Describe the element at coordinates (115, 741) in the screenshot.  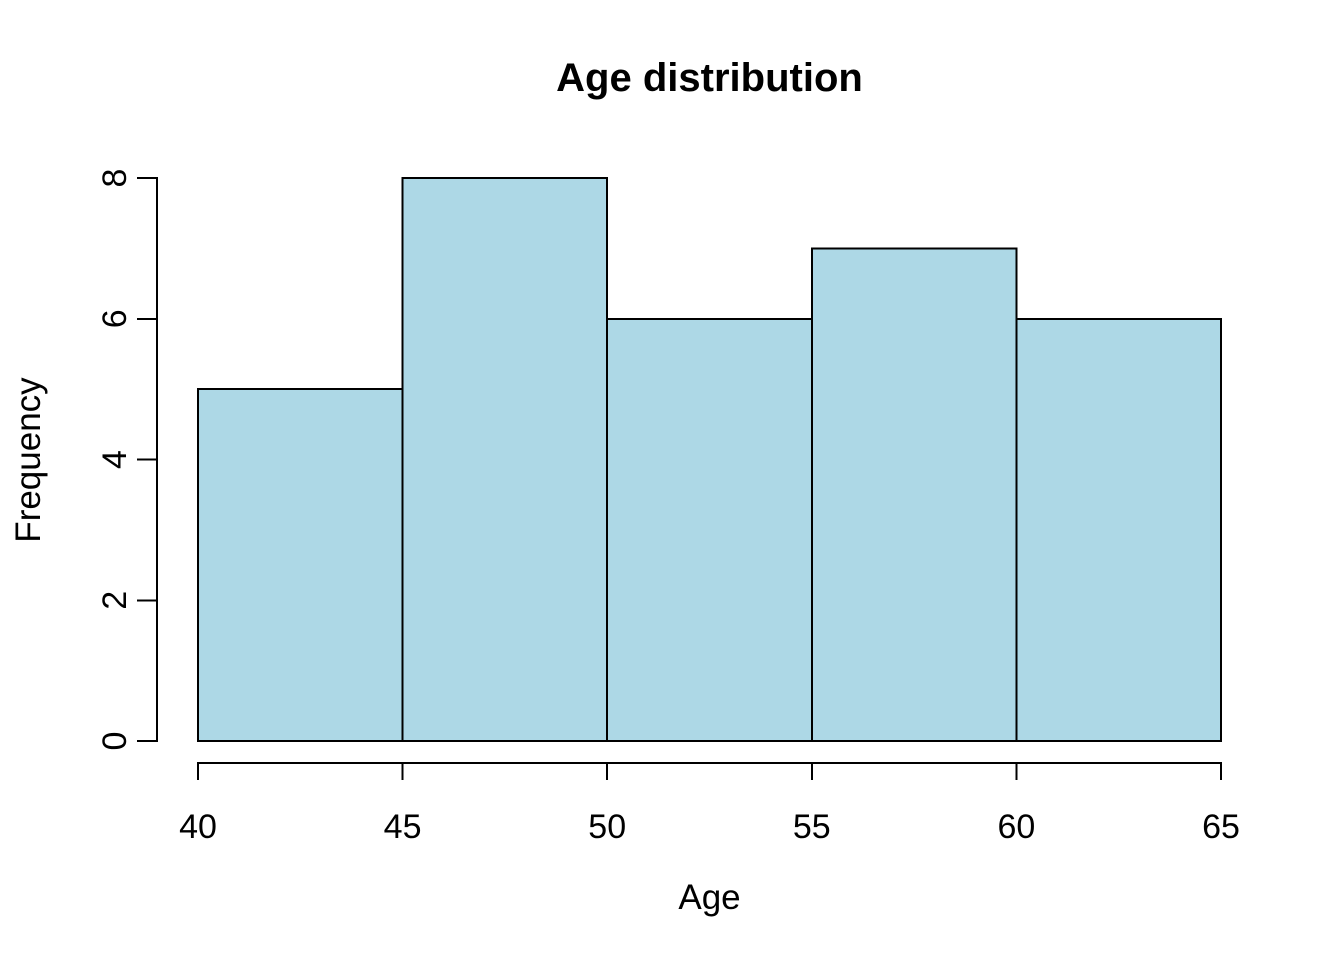
I see `y-tick-label: 0` at that location.